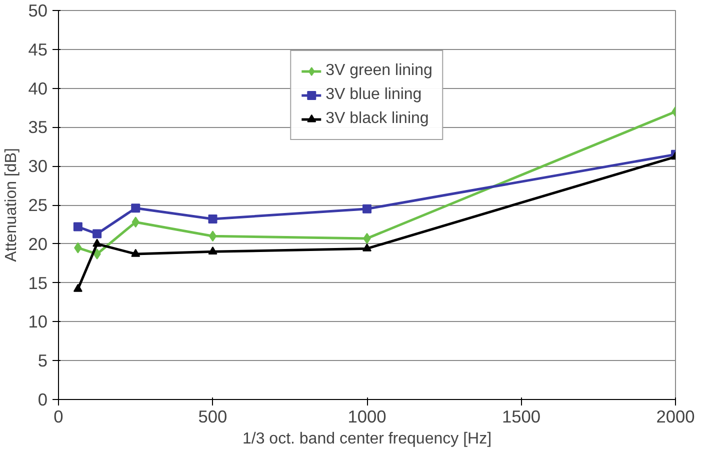 This screenshot has height=454, width=710. I want to click on y-tick-label: 15, so click(38, 282).